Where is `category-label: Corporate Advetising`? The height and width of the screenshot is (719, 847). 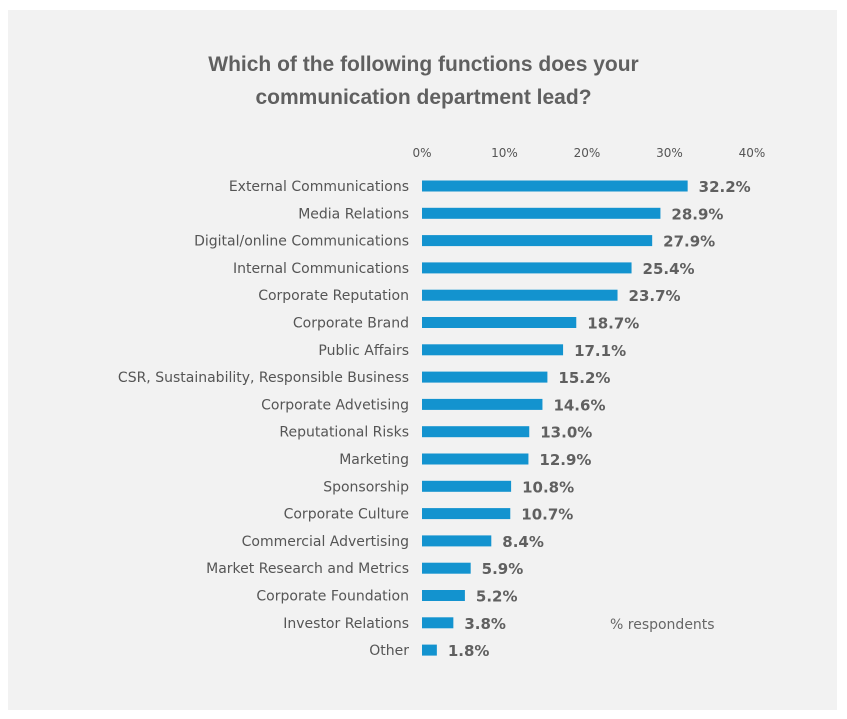
category-label: Corporate Advetising is located at coordinates (335, 405).